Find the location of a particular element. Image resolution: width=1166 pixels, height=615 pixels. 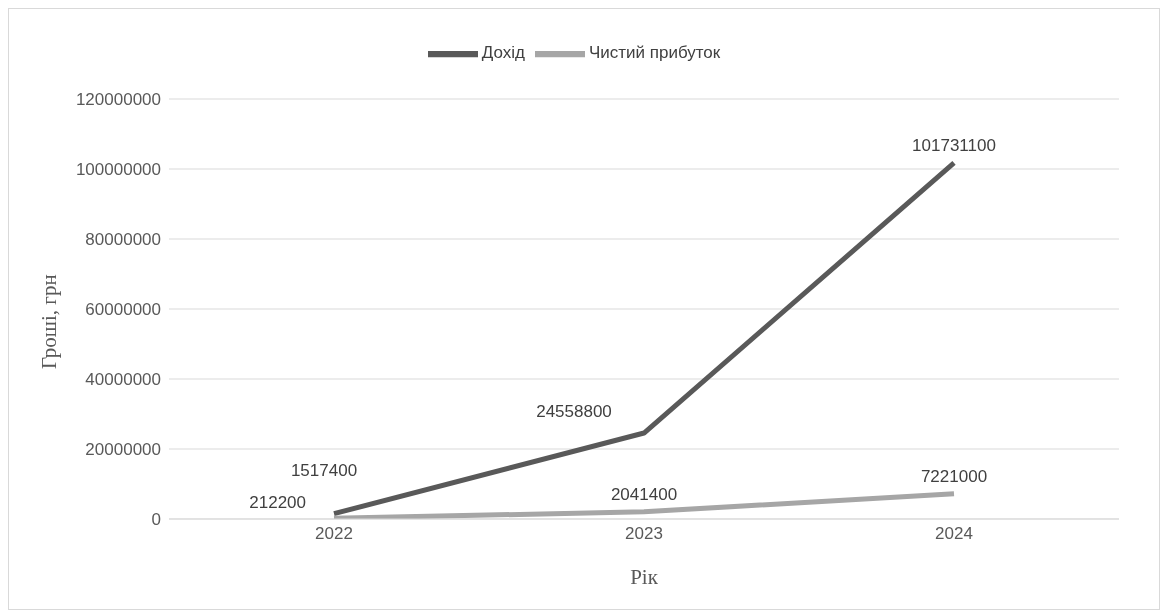

legend-label: Дохід is located at coordinates (503, 53).